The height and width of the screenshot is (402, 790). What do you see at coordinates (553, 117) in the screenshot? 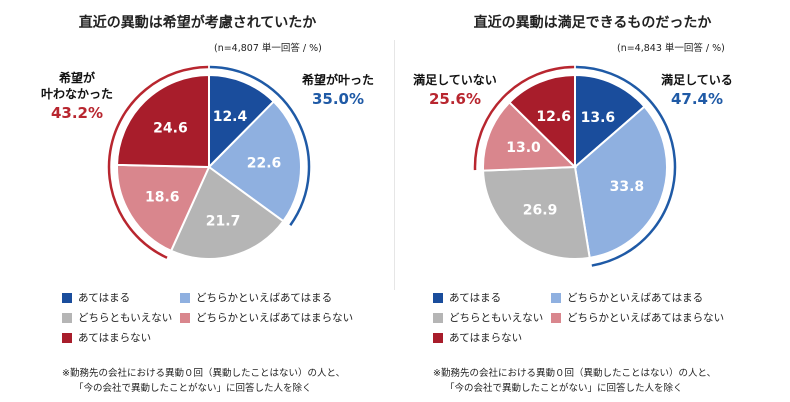
I see `slice-value-label: 12.6` at bounding box center [553, 117].